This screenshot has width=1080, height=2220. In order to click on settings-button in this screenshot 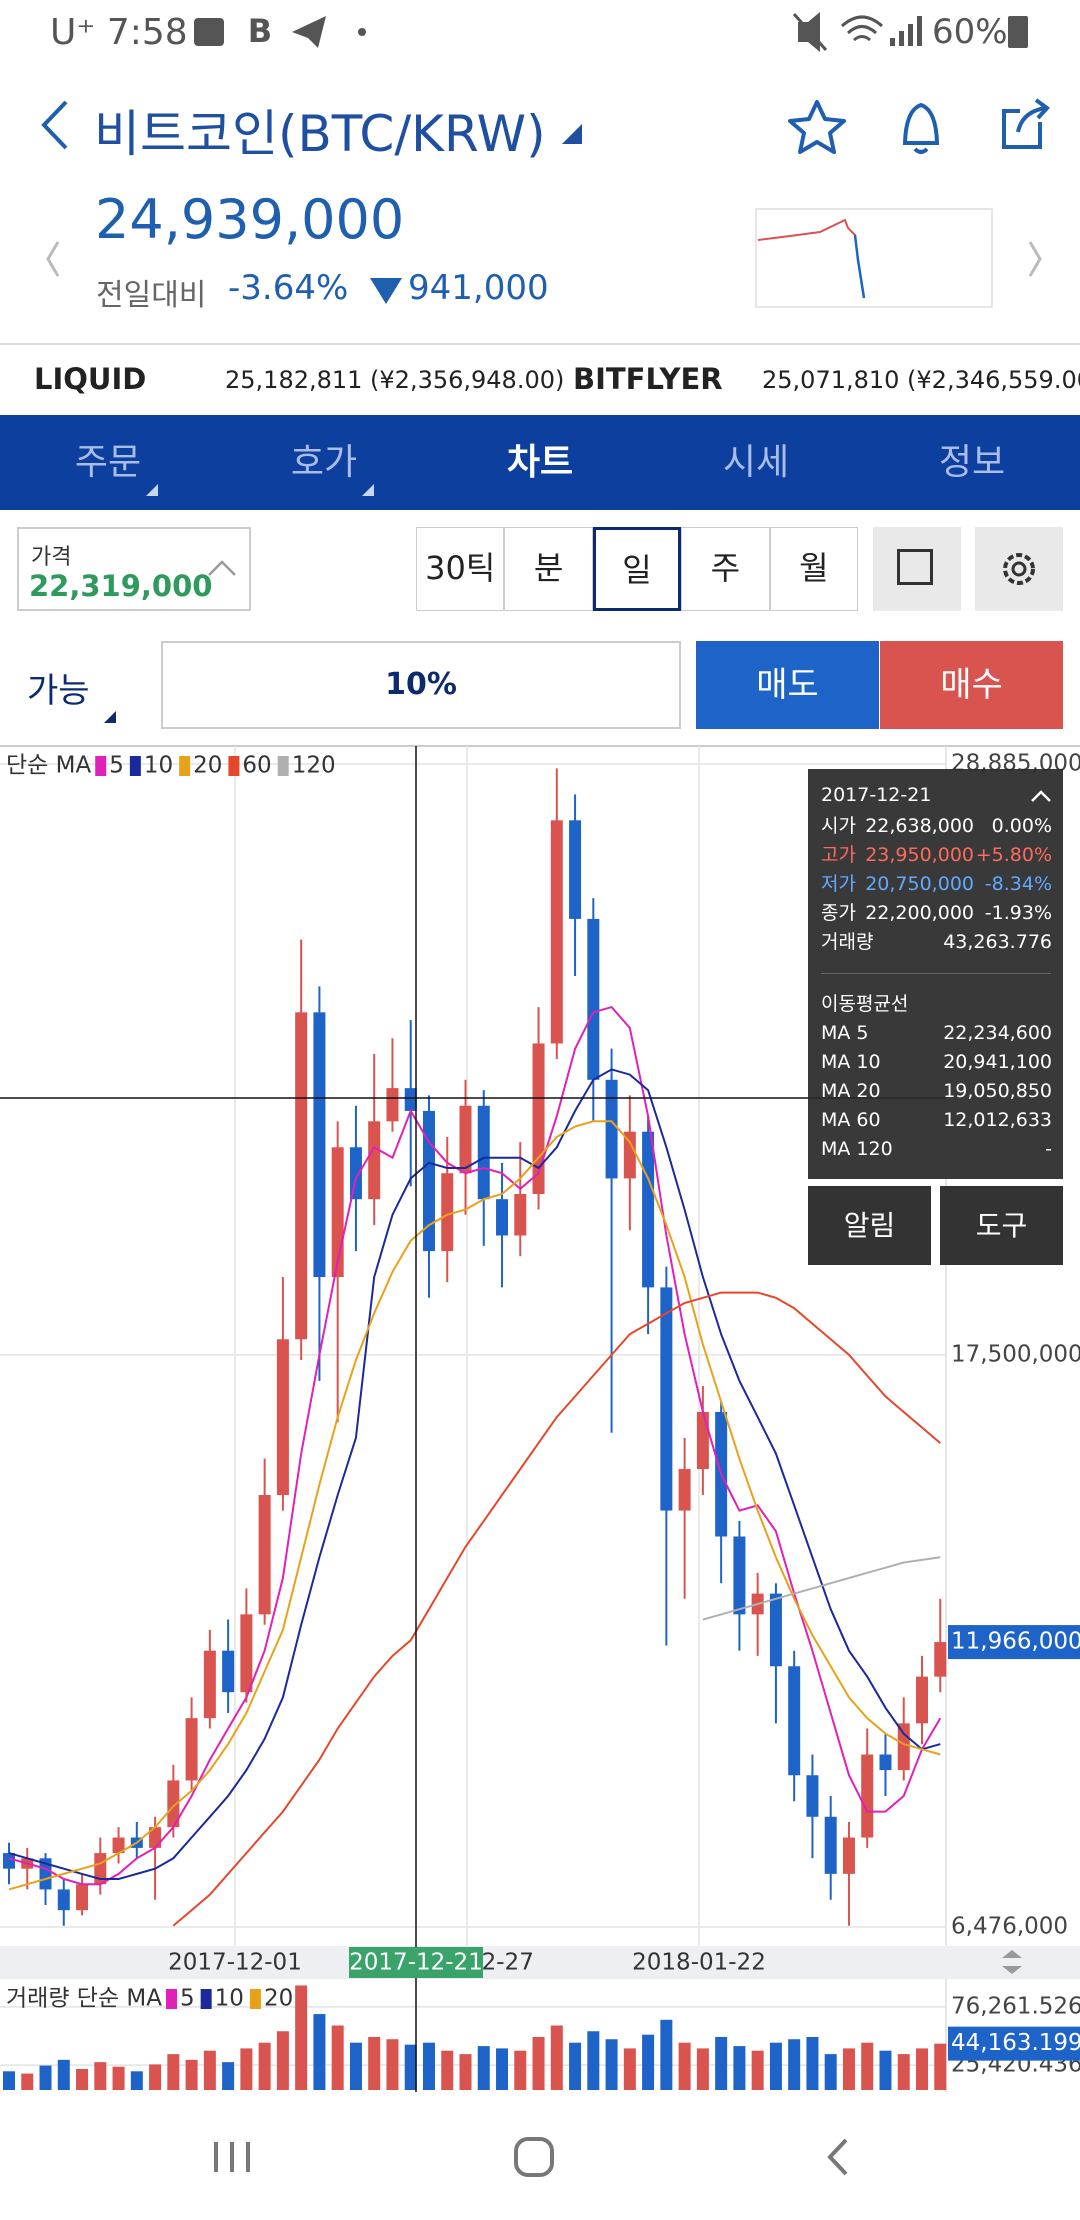, I will do `click(1019, 569)`.